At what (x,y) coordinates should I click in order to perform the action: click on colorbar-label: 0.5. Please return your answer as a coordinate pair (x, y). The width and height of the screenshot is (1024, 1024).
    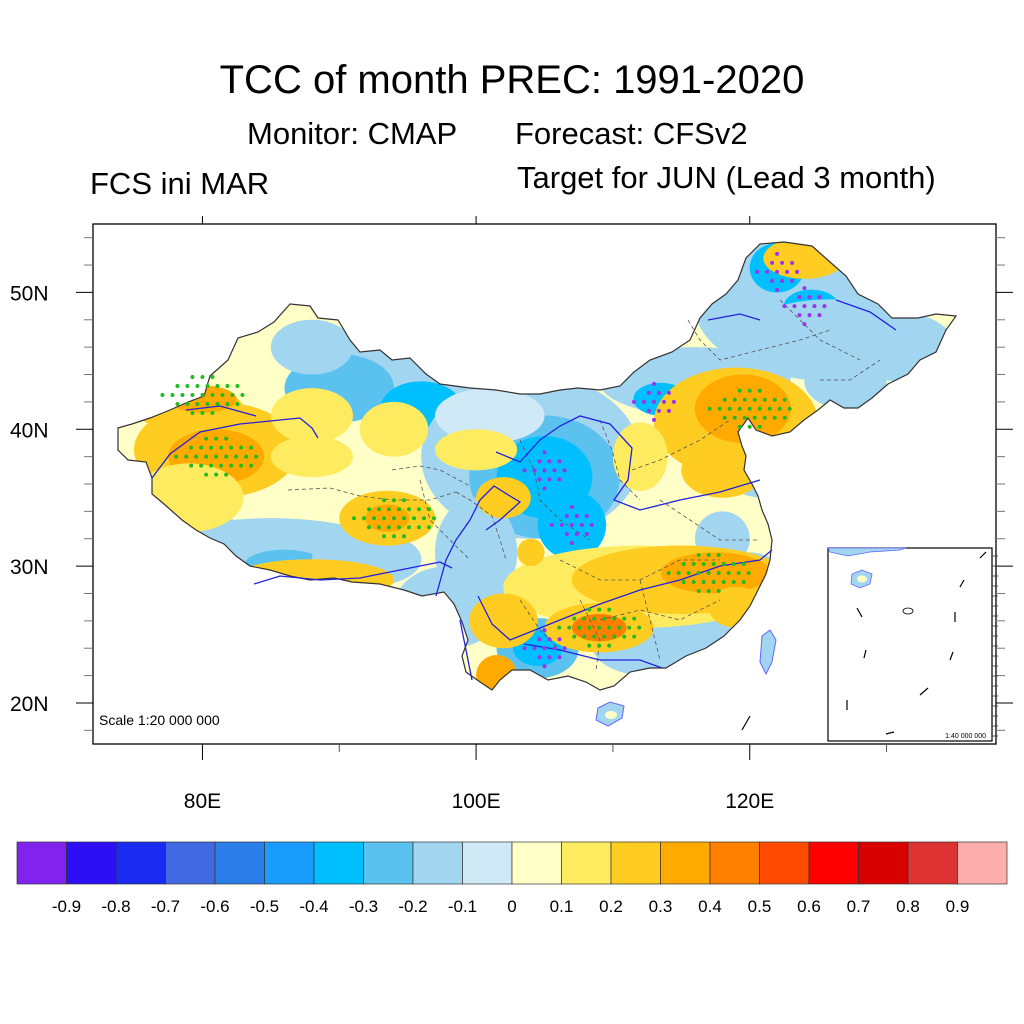
    Looking at the image, I should click on (760, 906).